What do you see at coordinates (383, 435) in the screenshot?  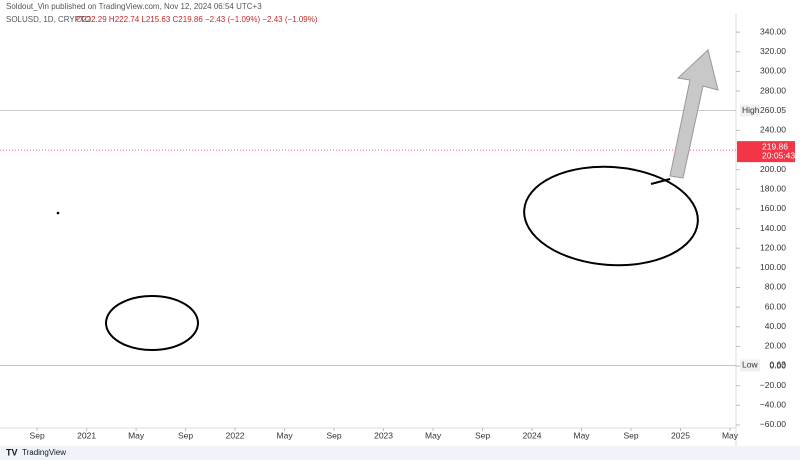 I see `x-tick-label: 2023` at bounding box center [383, 435].